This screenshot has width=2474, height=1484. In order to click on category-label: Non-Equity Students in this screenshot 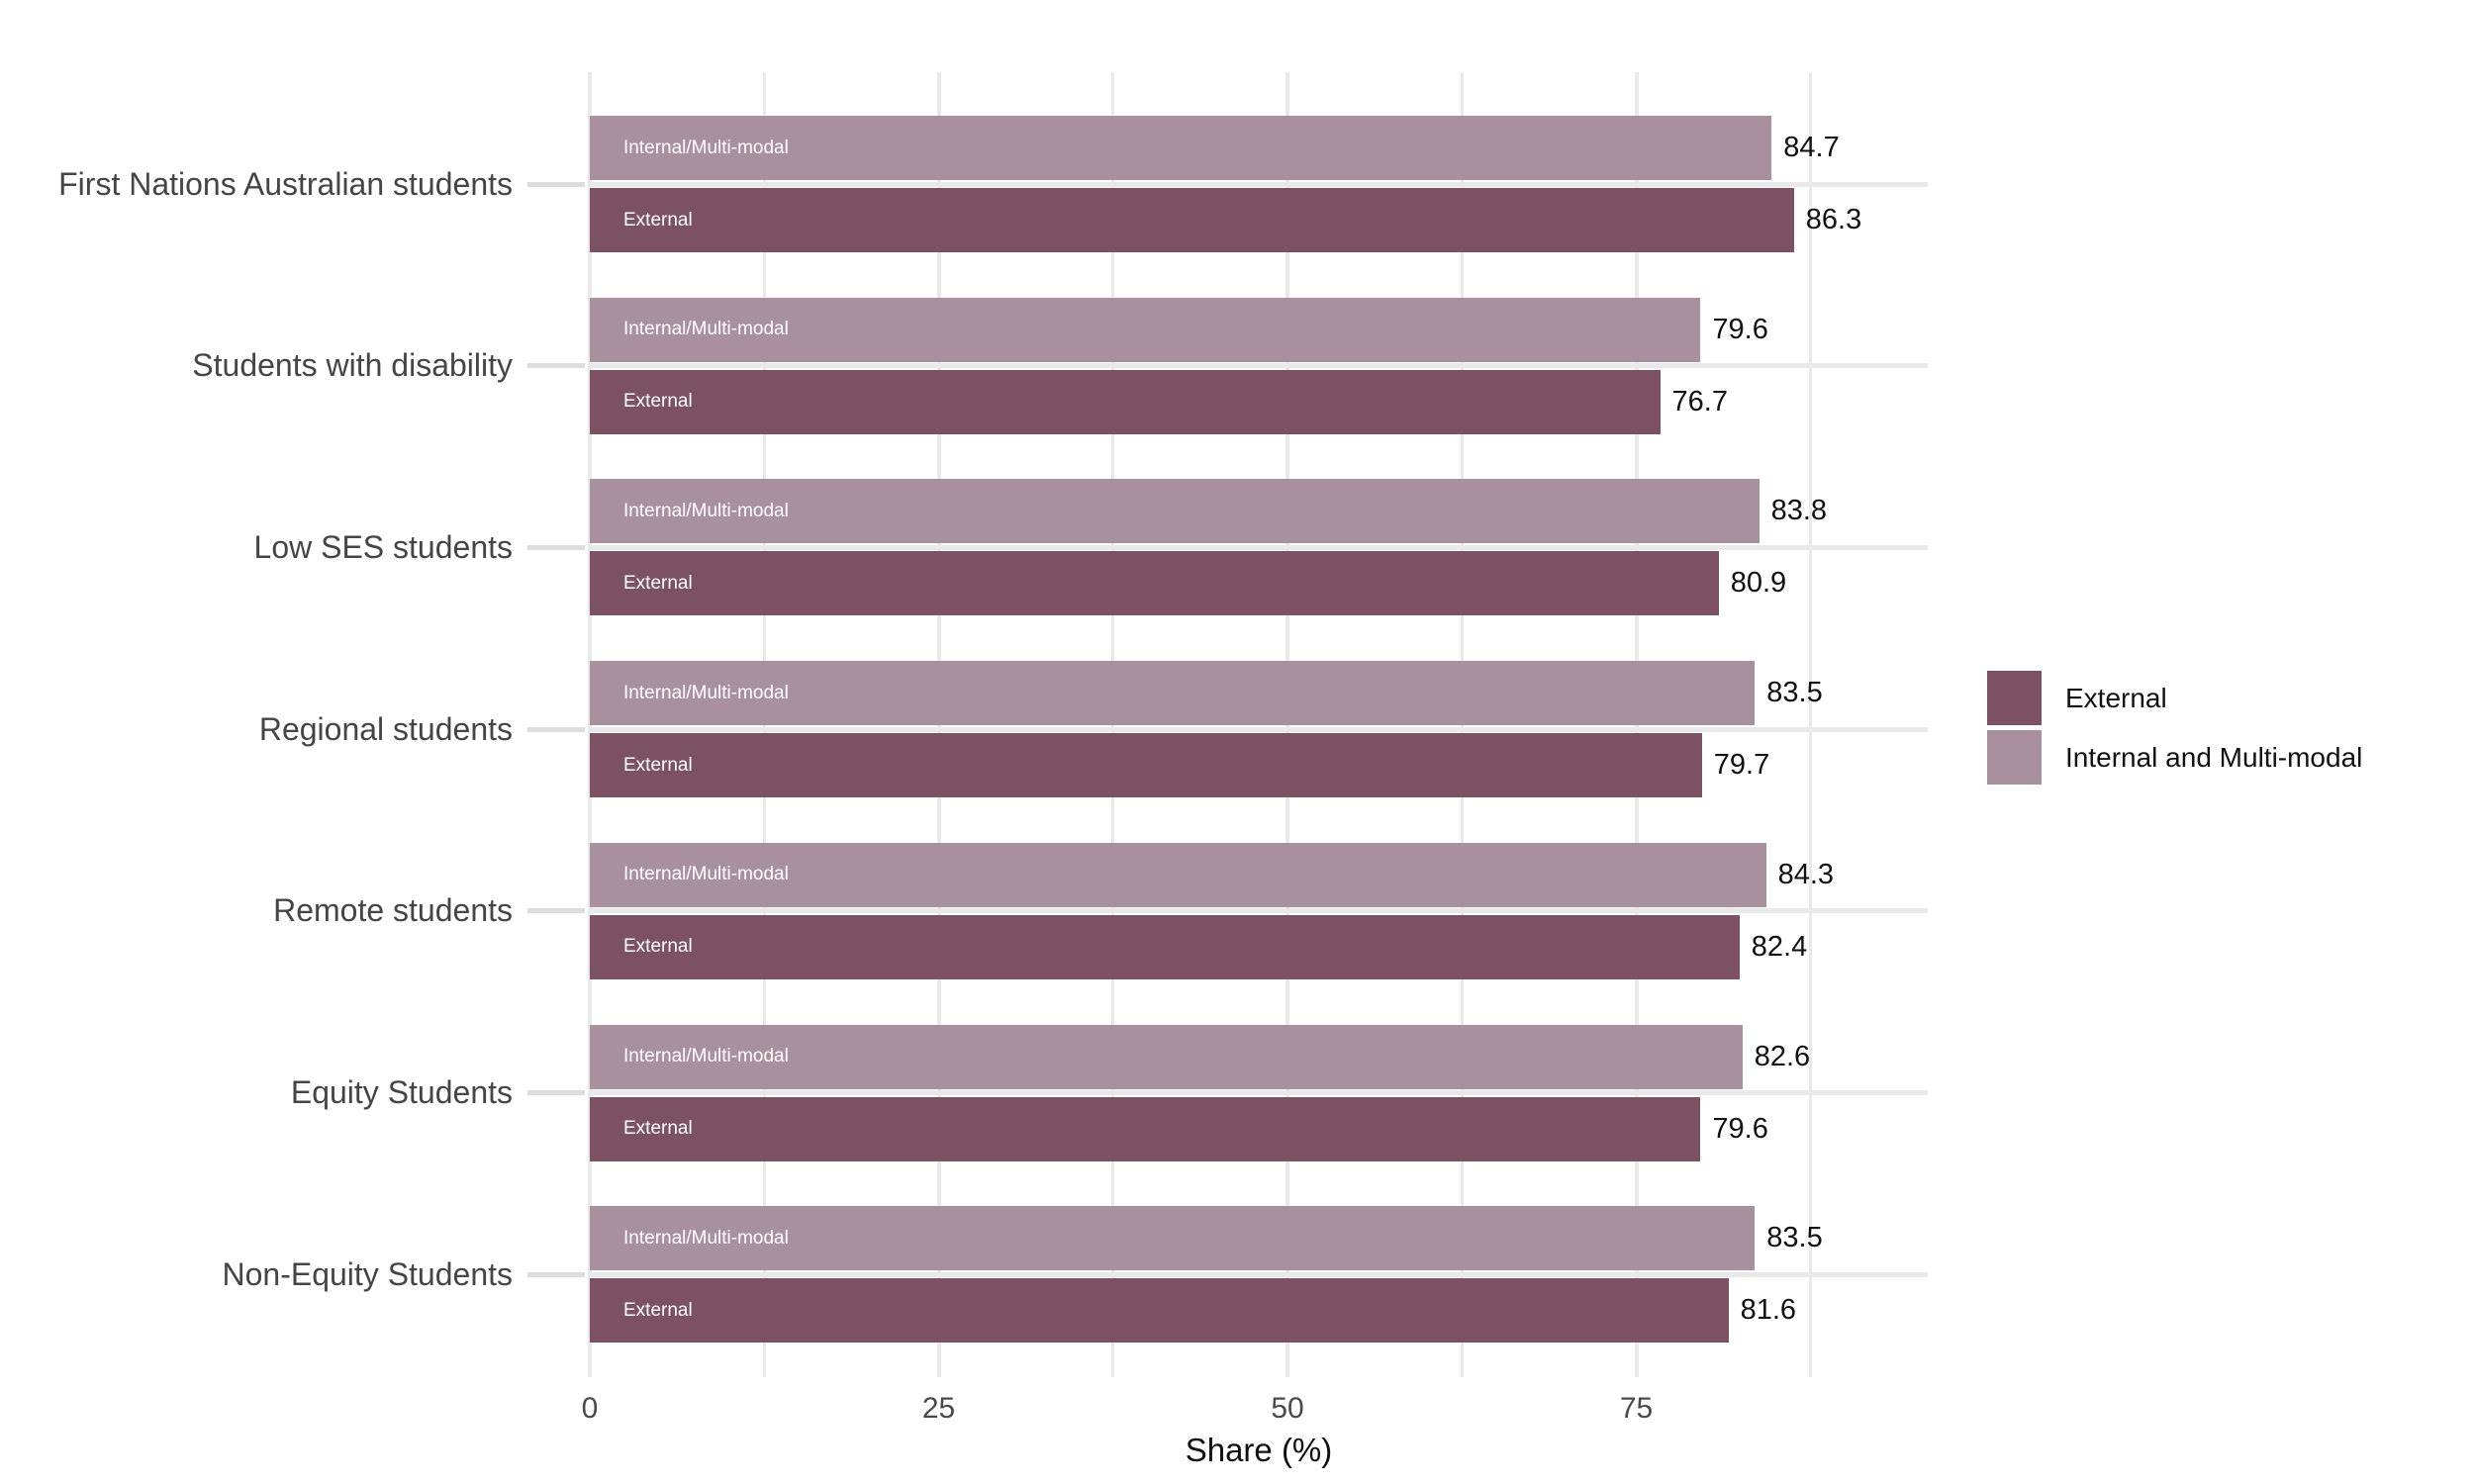, I will do `click(368, 1273)`.